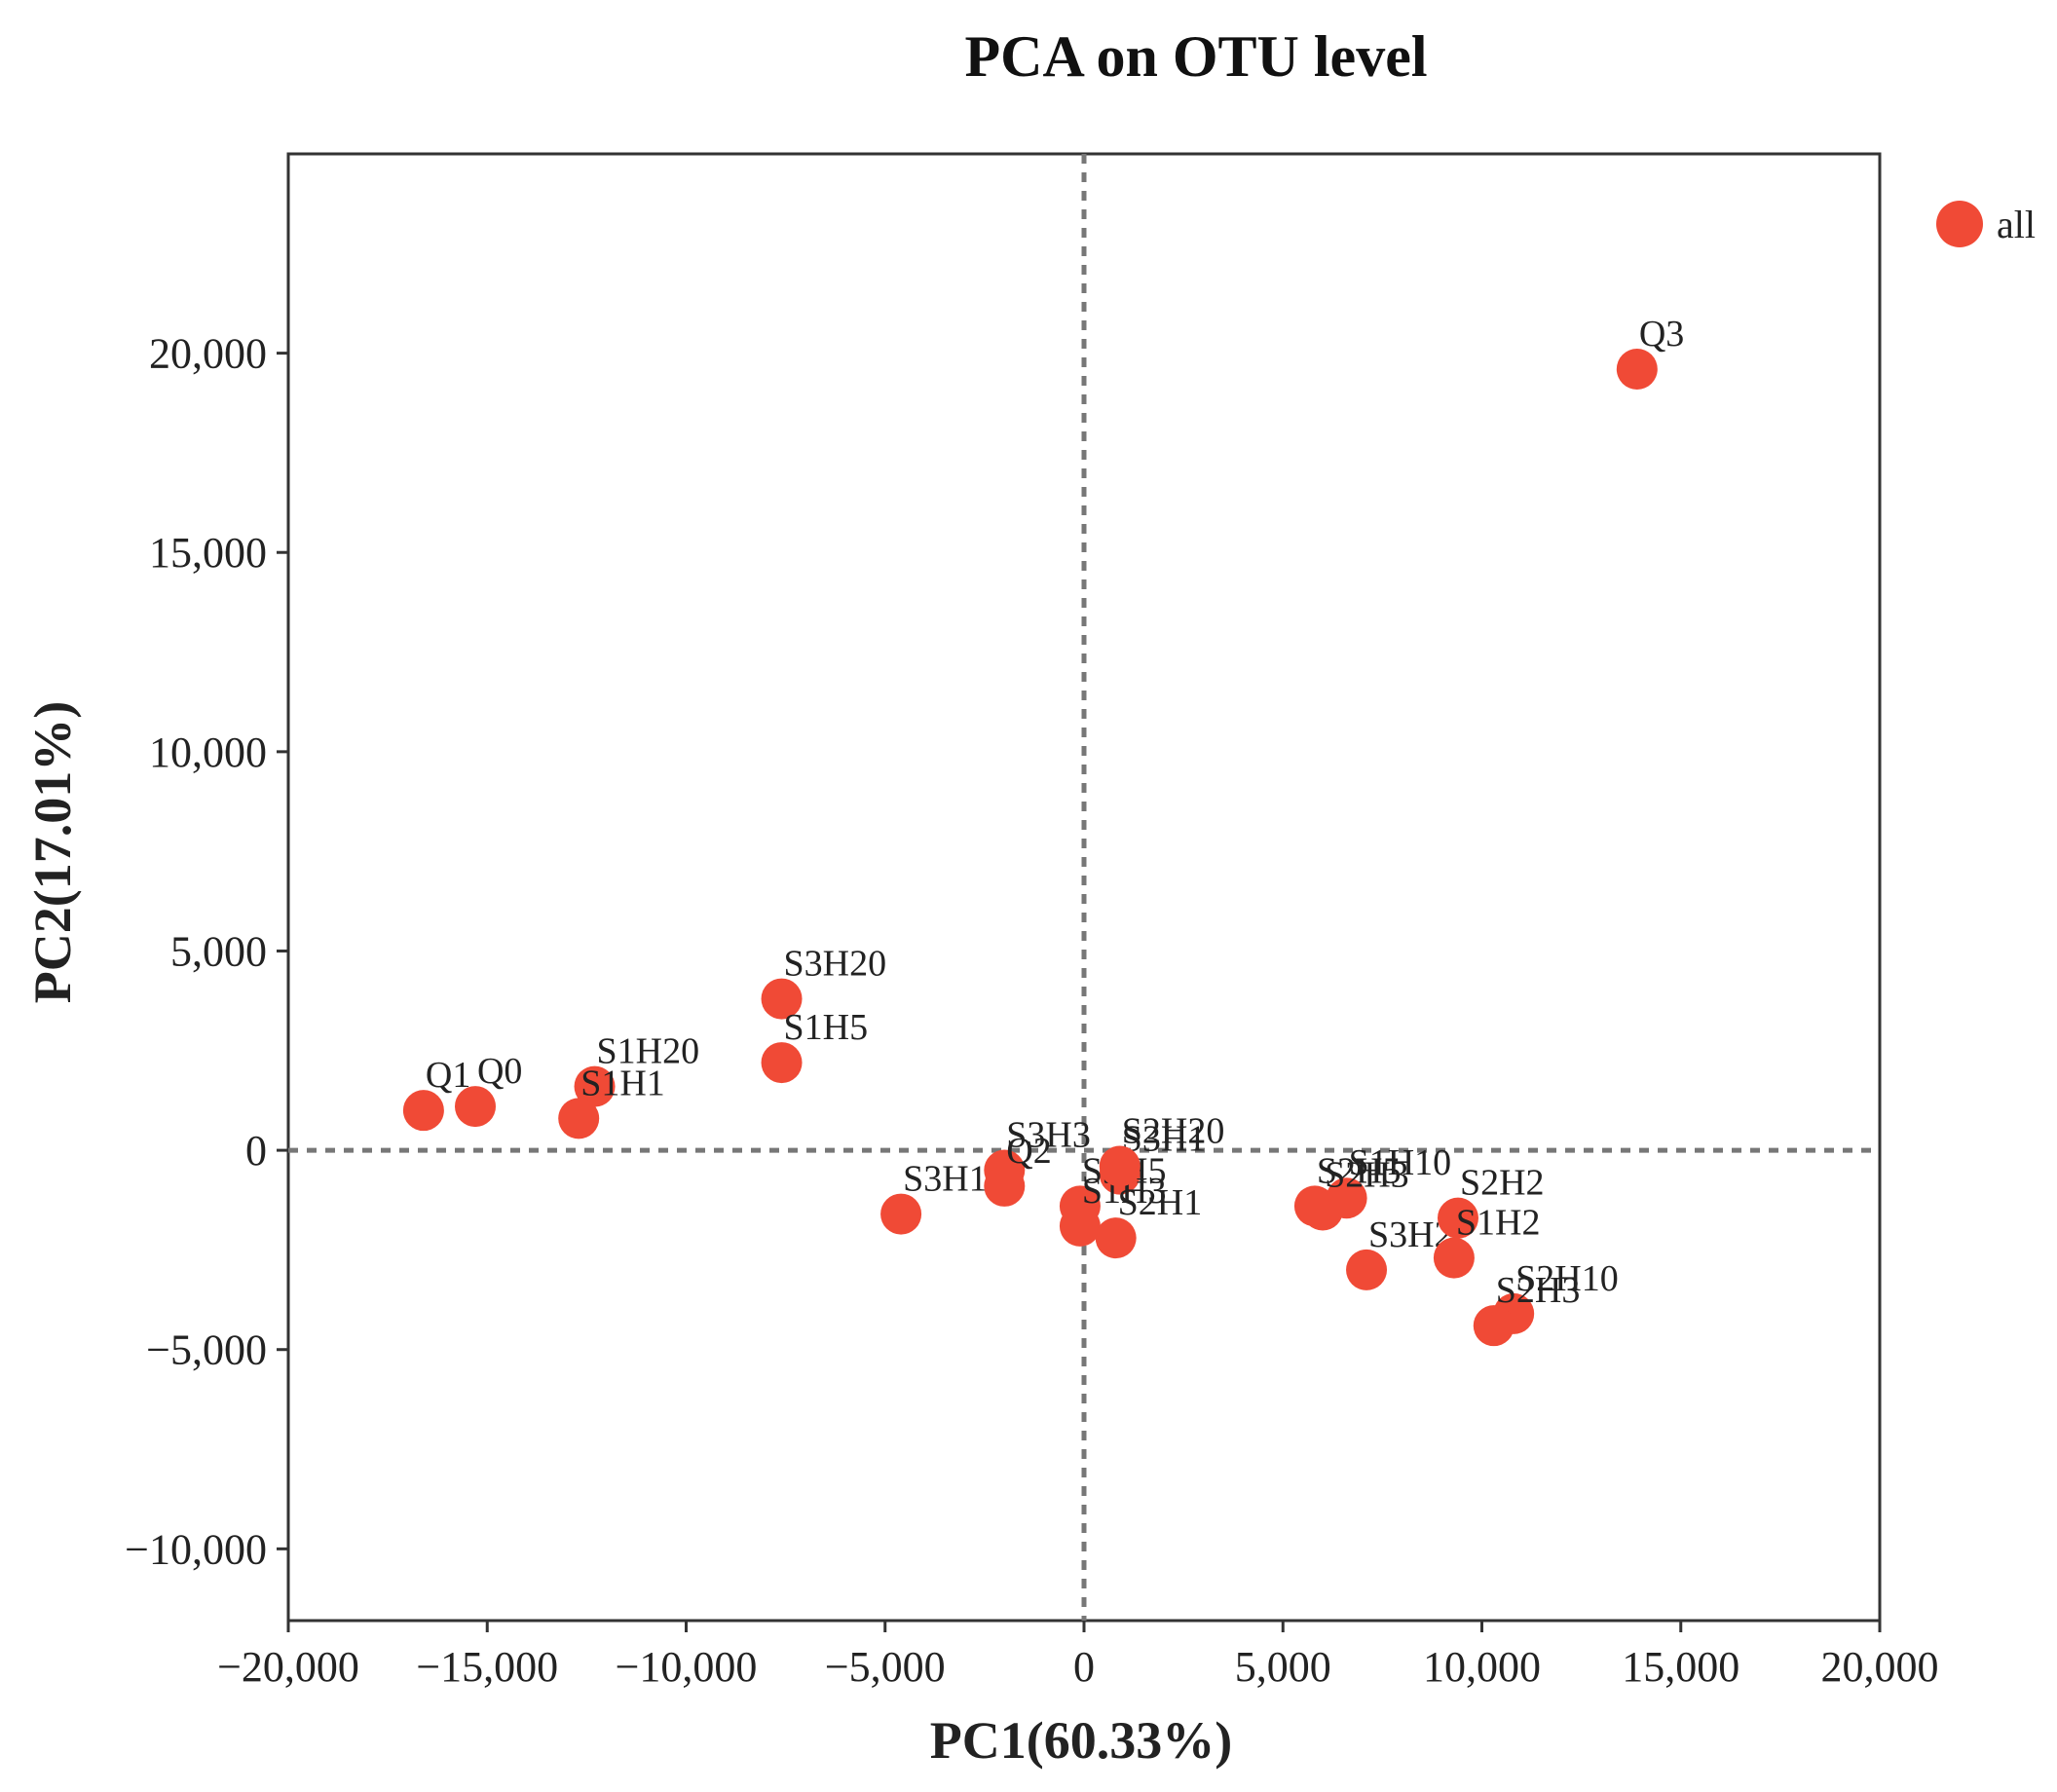 The image size is (2057, 1792). I want to click on x-tick-label: −15,000, so click(487, 1667).